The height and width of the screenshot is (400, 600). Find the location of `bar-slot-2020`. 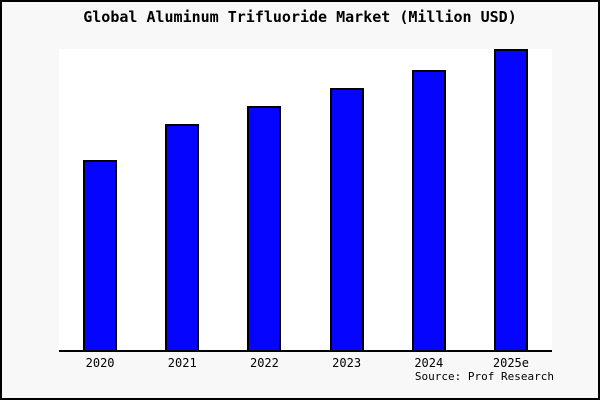

bar-slot-2020 is located at coordinates (100, 199).